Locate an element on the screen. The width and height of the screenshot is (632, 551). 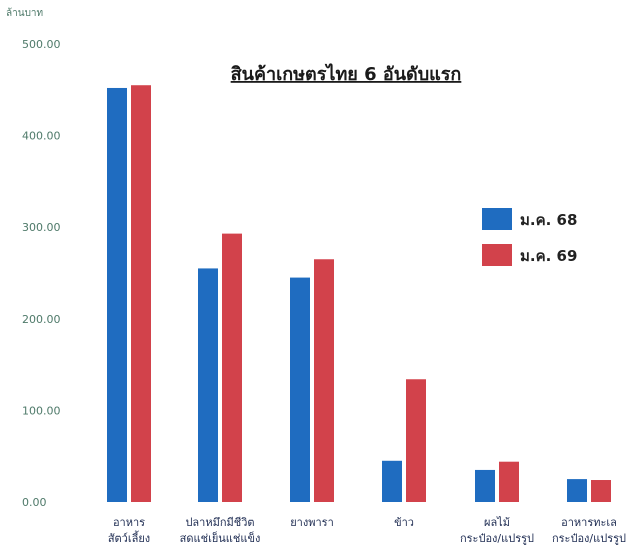
x-category-label: อาหาร is located at coordinates (129, 522).